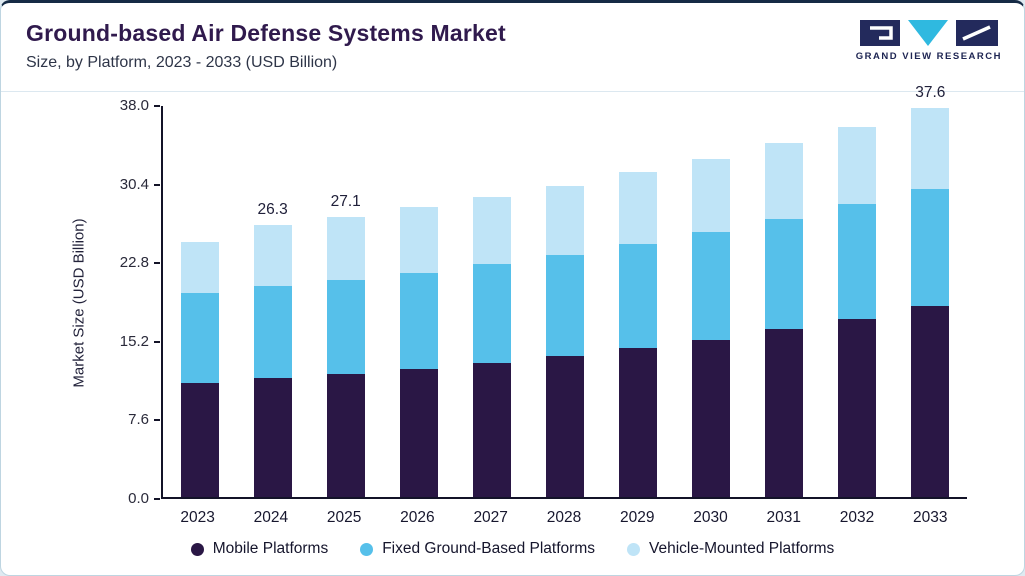 The height and width of the screenshot is (576, 1025). Describe the element at coordinates (711, 195) in the screenshot. I see `bar-segment-vehicle-mounted-platforms-2030` at that location.